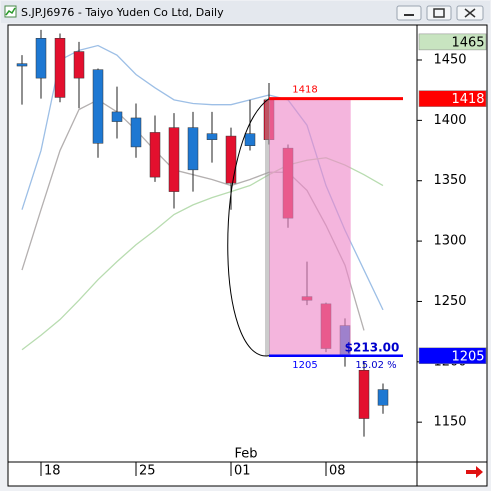 The width and height of the screenshot is (491, 491). Describe the element at coordinates (470, 13) in the screenshot. I see `close-icon` at that location.